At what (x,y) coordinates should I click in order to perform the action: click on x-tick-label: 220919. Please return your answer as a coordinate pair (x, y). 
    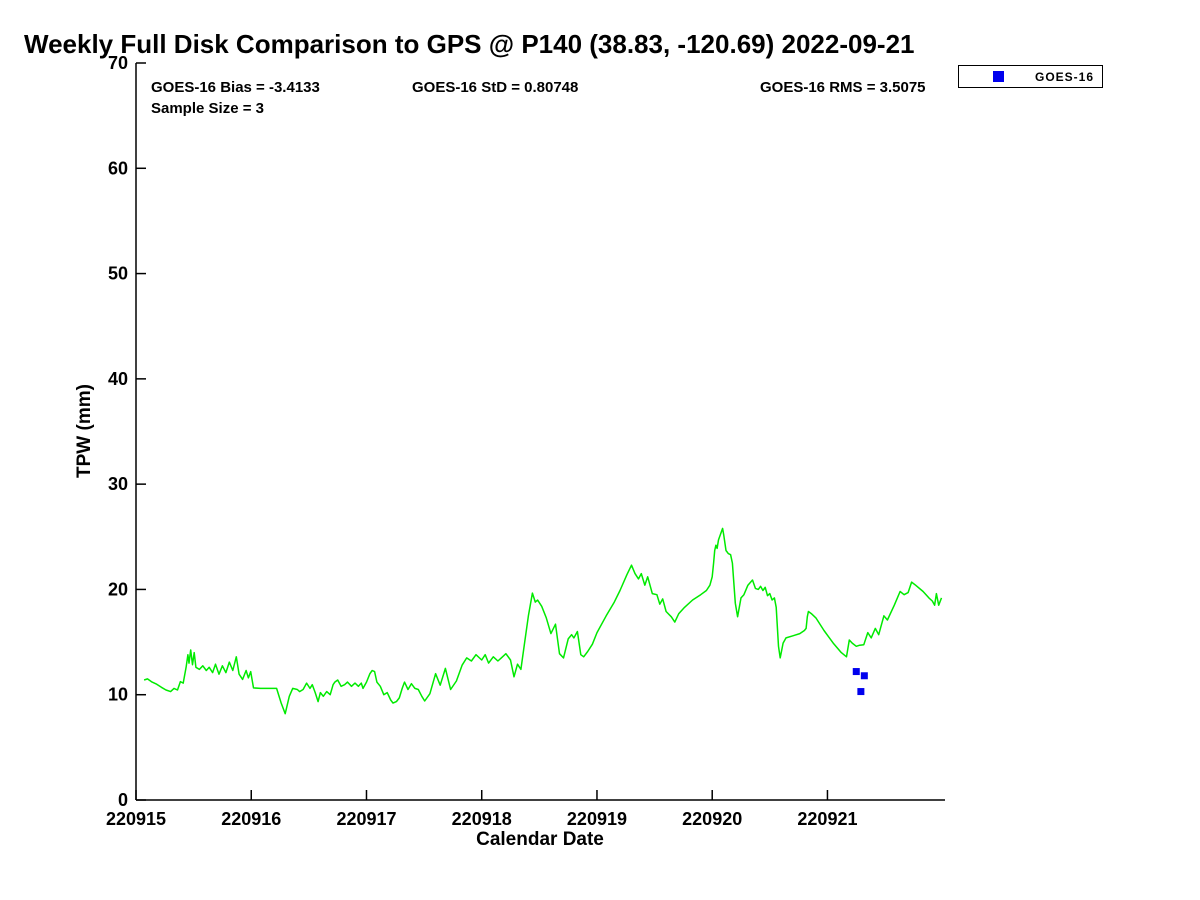
    Looking at the image, I should click on (597, 819).